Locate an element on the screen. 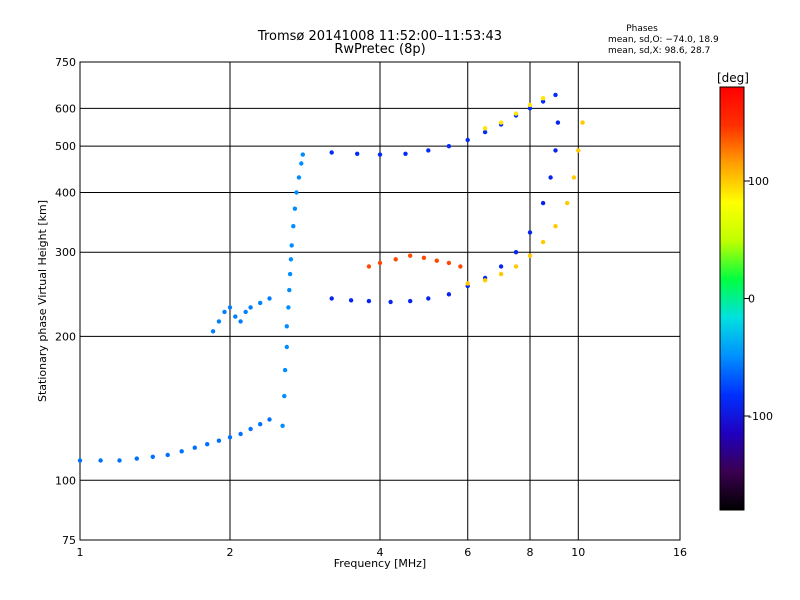 Image resolution: width=800 pixels, height=600 pixels. y-tick-label: 200 is located at coordinates (65, 336).